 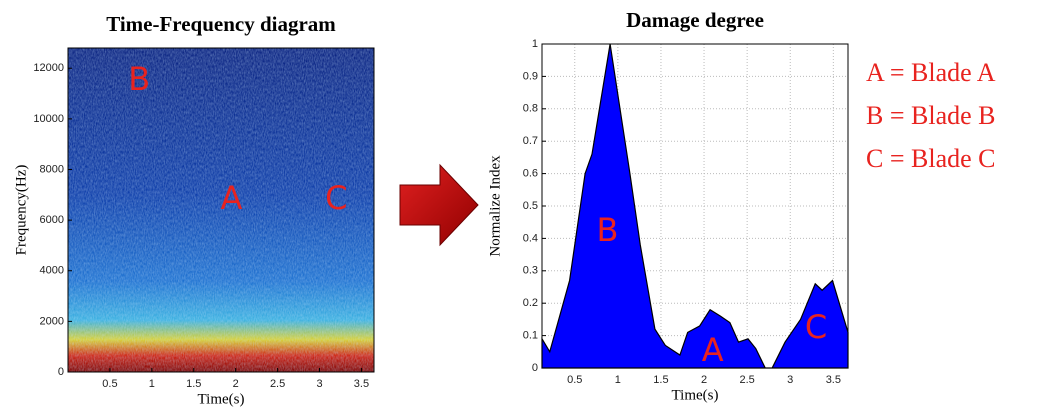 I want to click on y-tick-label: 12000, so click(x=48, y=68).